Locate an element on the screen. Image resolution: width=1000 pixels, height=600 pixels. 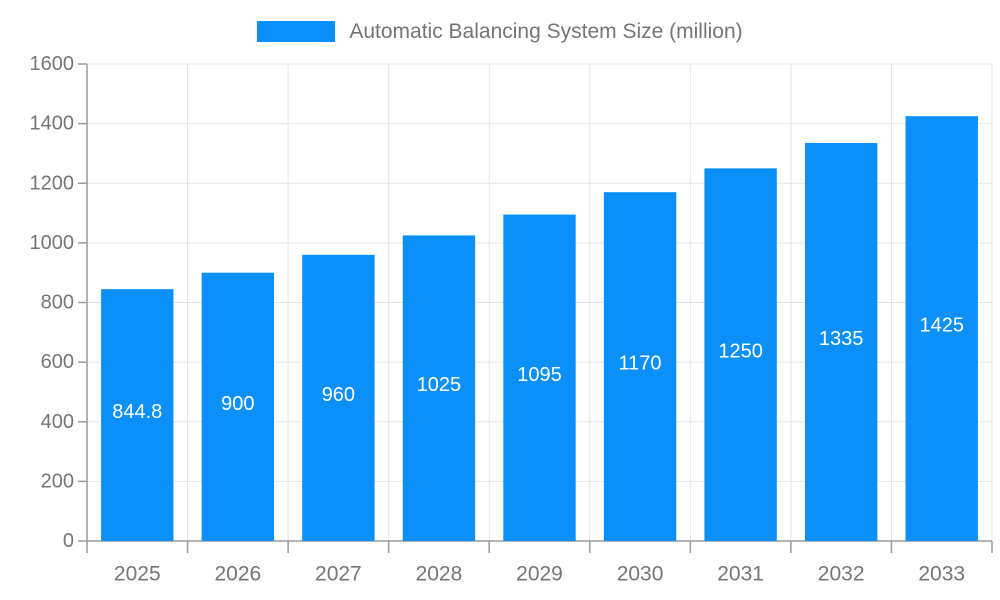
x-tick-label: 2026 is located at coordinates (237, 574).